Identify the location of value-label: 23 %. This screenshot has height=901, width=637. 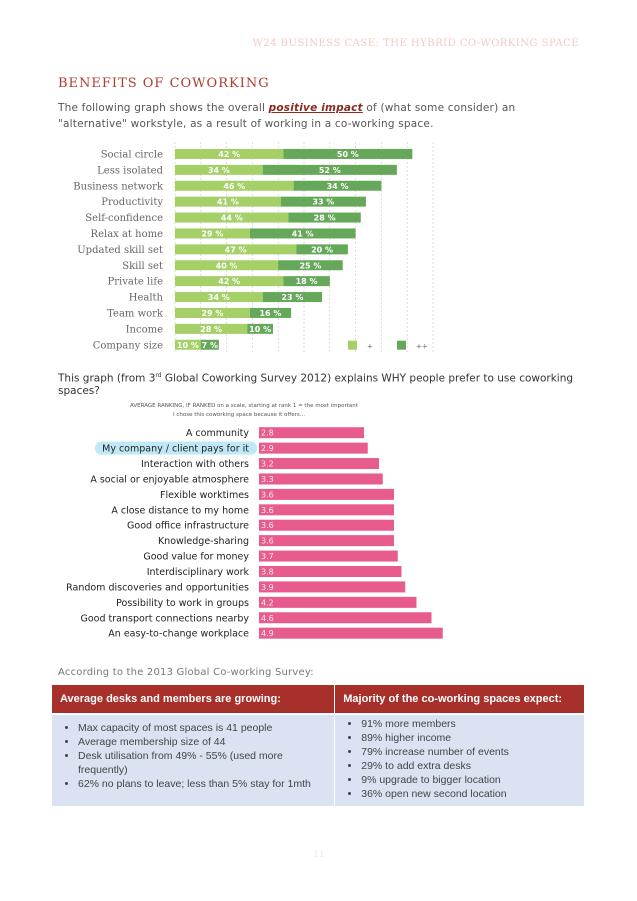
(292, 297).